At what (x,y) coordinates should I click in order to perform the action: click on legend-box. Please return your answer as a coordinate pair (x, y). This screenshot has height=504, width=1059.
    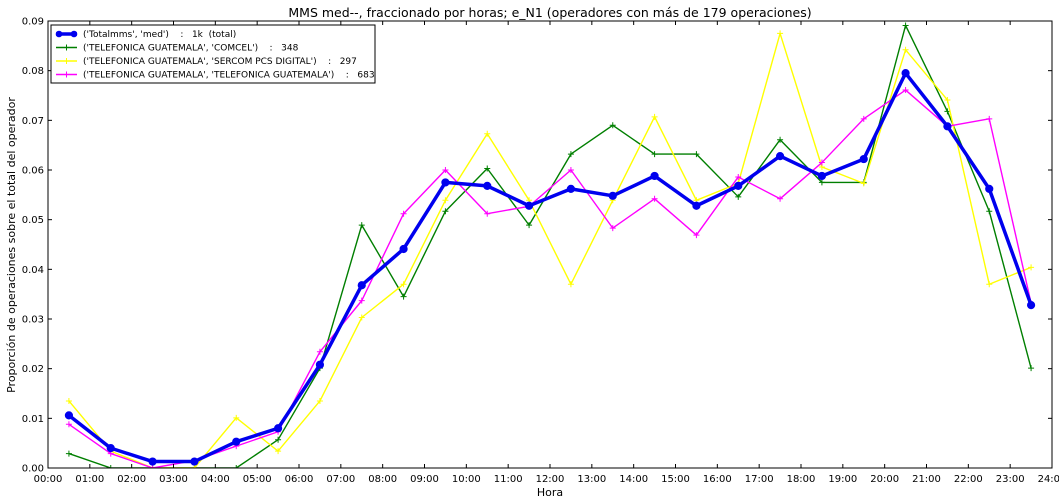
    Looking at the image, I should click on (213, 54).